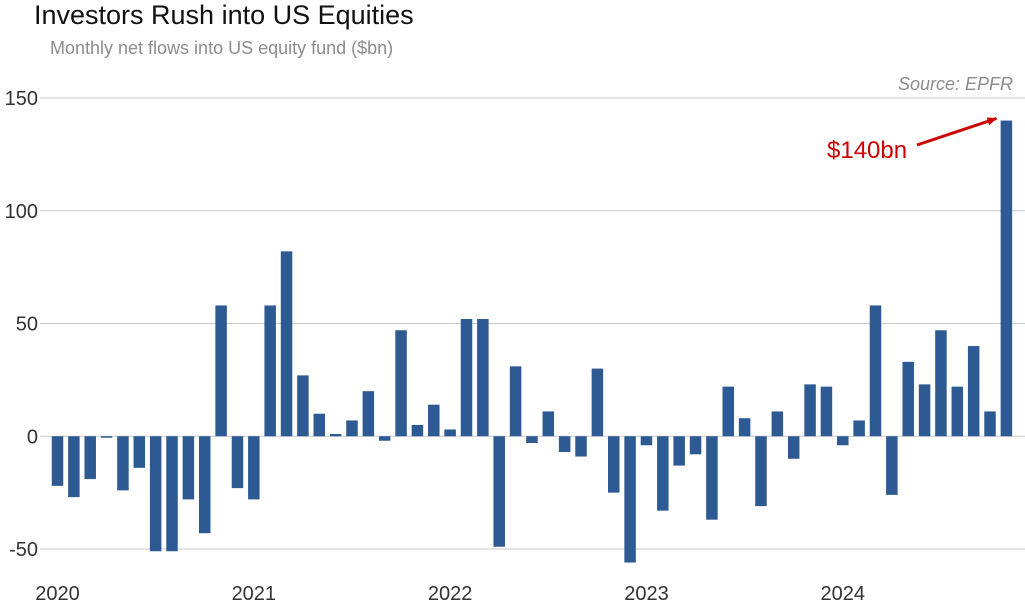 Image resolution: width=1025 pixels, height=603 pixels. I want to click on x-tick-label: 2022, so click(450, 593).